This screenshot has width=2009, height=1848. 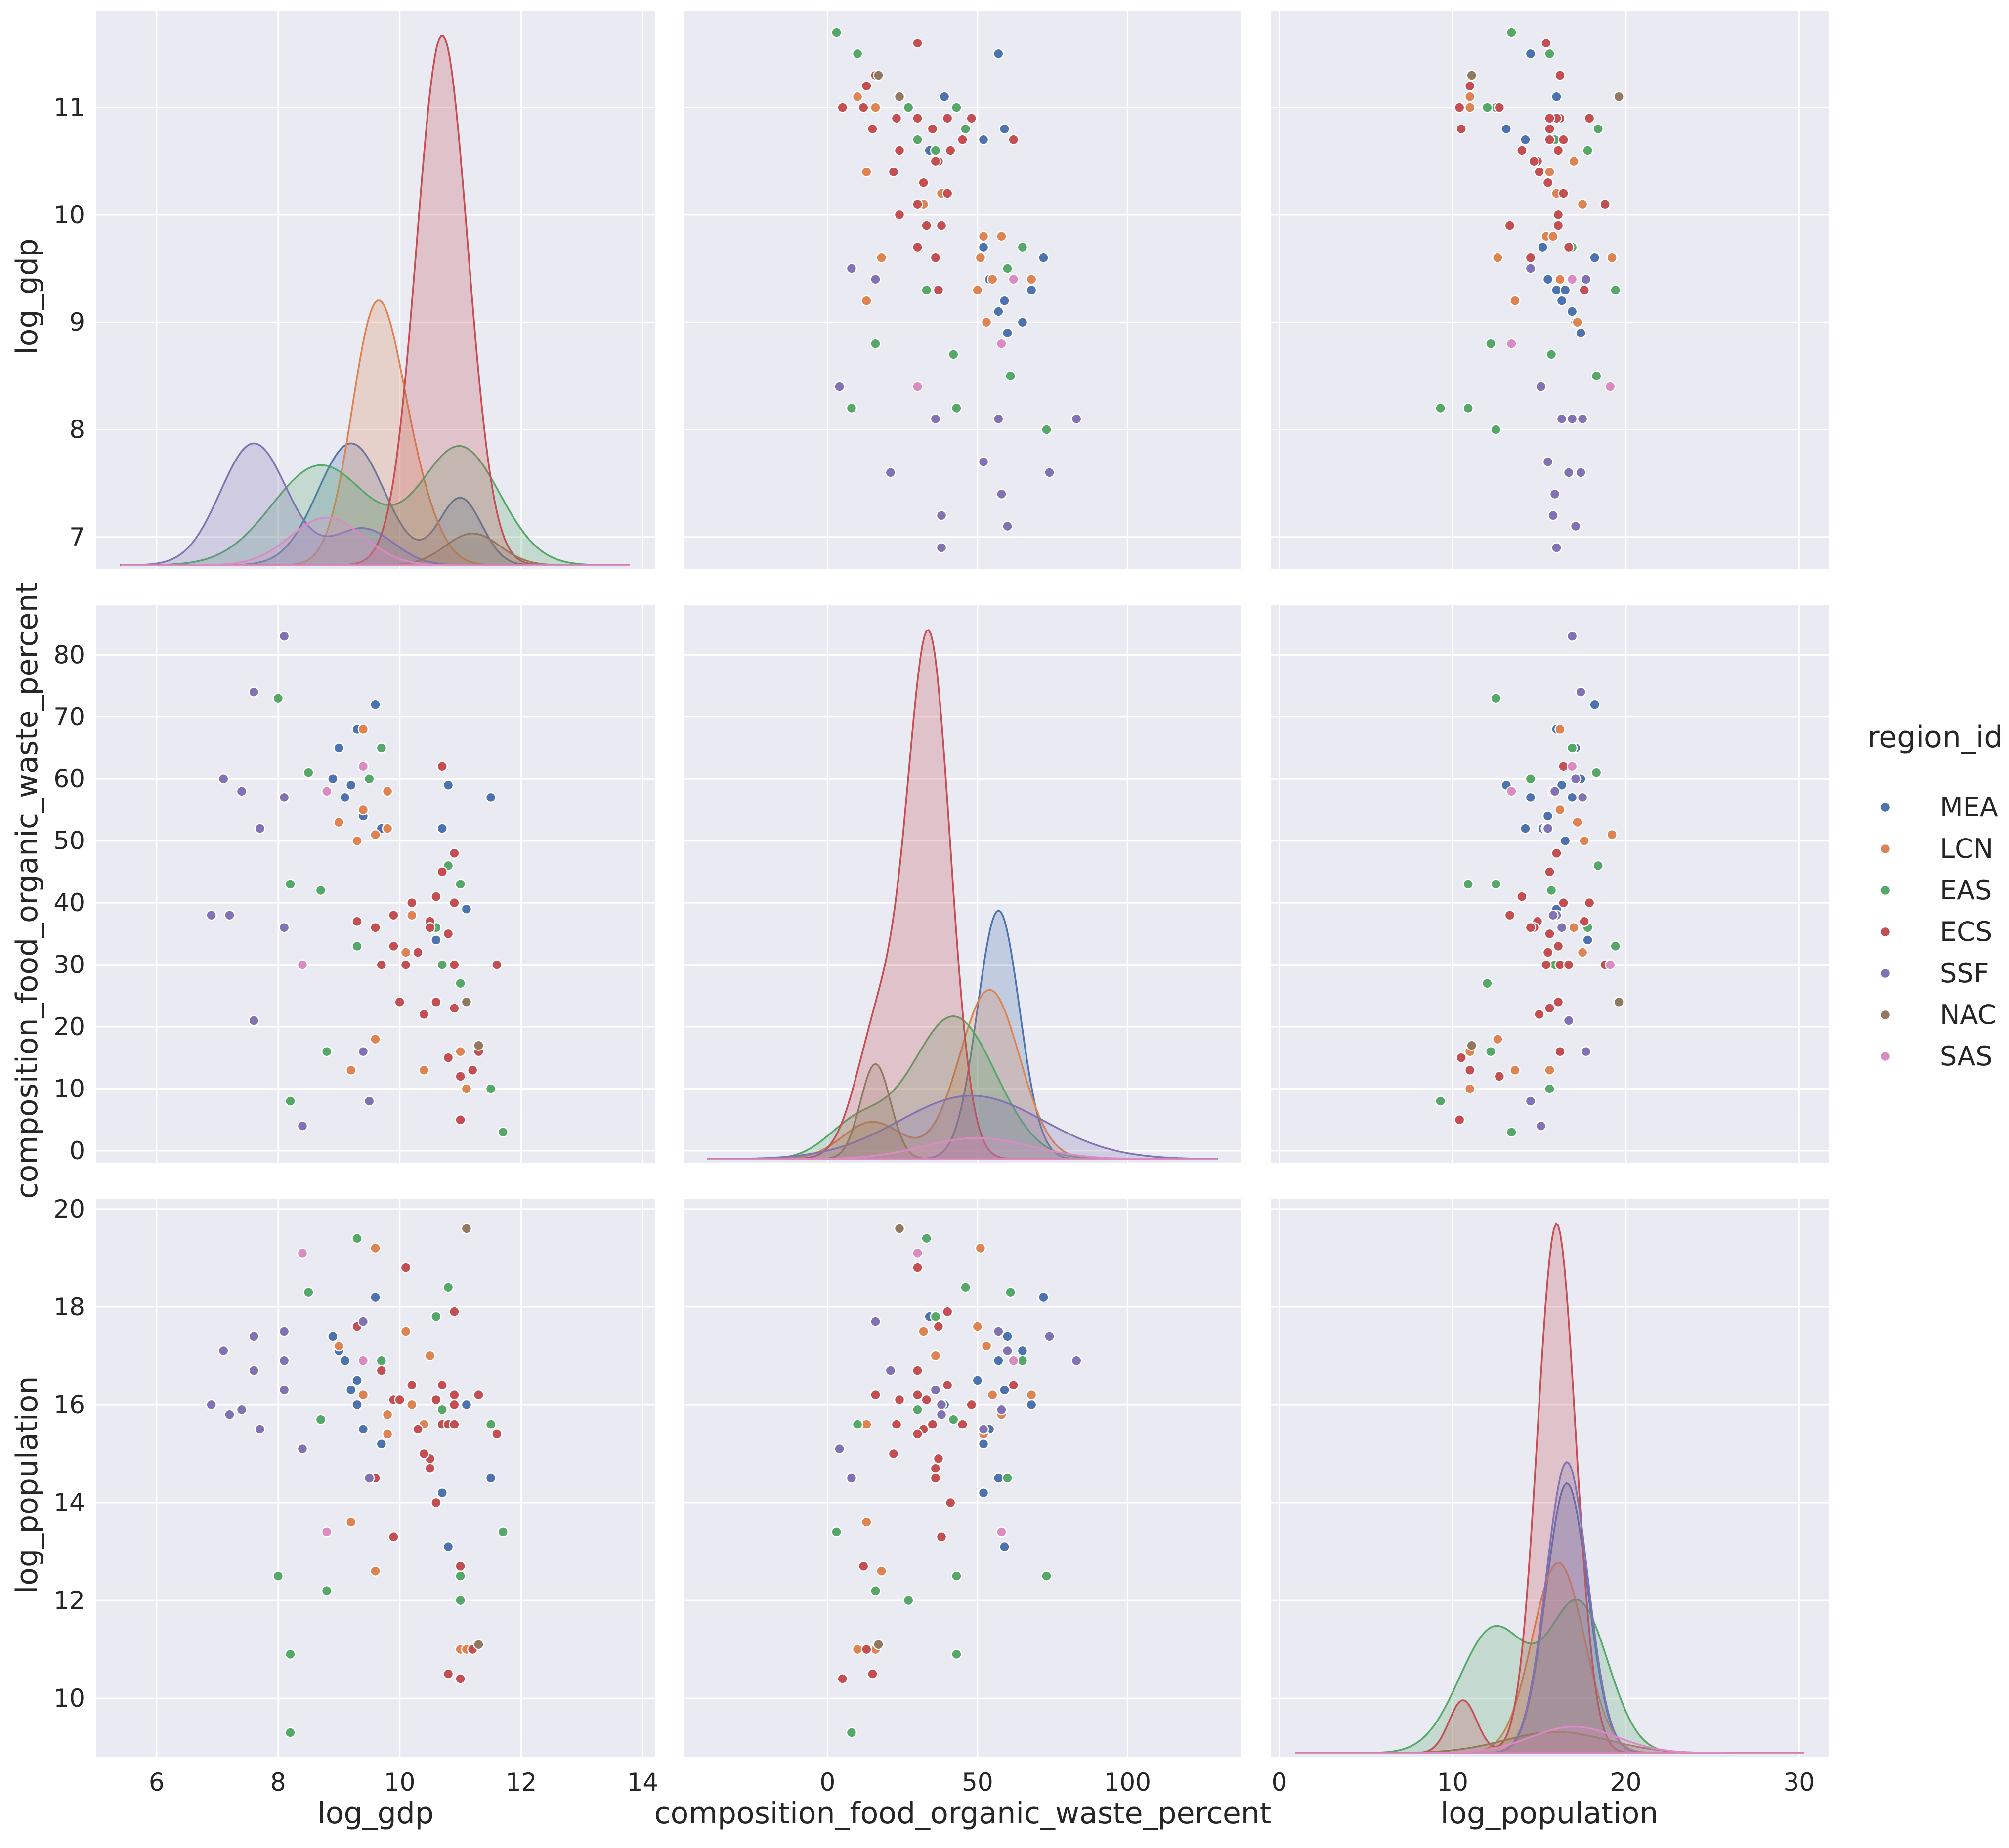 What do you see at coordinates (1452, 1782) in the screenshot?
I see `x-tick-label: 10` at bounding box center [1452, 1782].